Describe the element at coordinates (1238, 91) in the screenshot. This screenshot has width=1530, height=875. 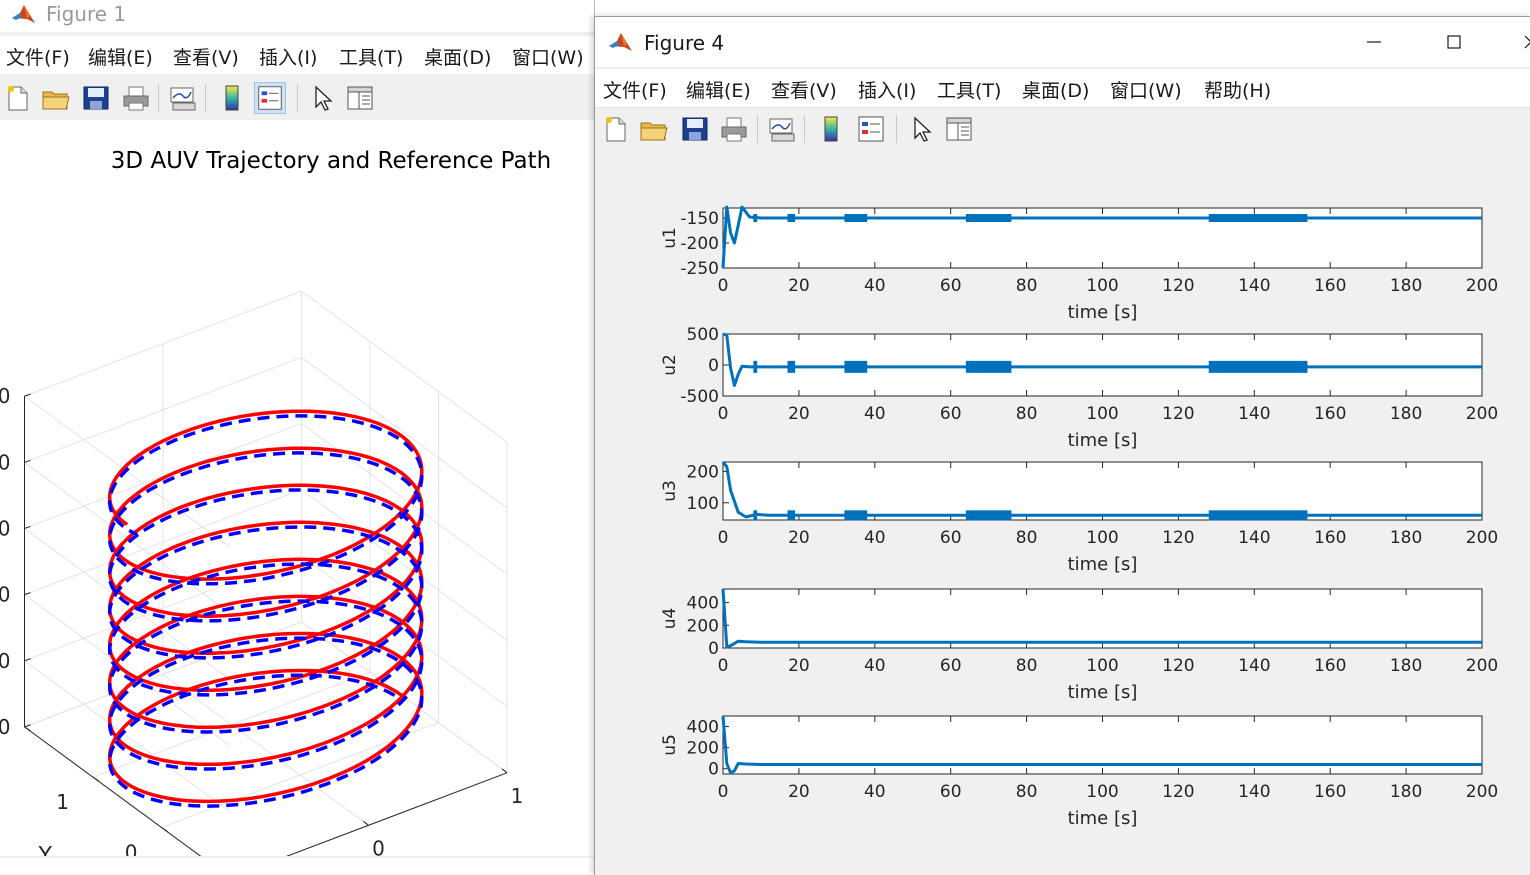
I see `menu-help: 帮助(H)` at that location.